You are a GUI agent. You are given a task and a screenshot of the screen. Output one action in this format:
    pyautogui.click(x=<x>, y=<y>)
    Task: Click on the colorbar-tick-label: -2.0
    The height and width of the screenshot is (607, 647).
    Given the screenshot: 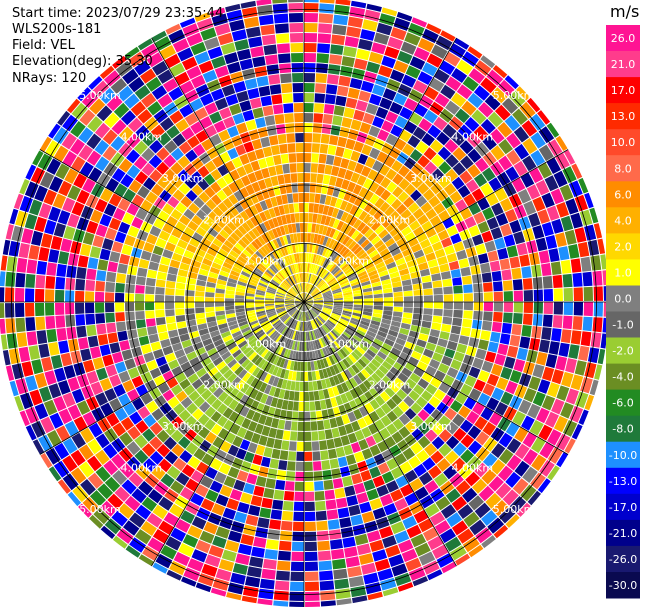 What is the action you would take?
    pyautogui.click(x=622, y=351)
    